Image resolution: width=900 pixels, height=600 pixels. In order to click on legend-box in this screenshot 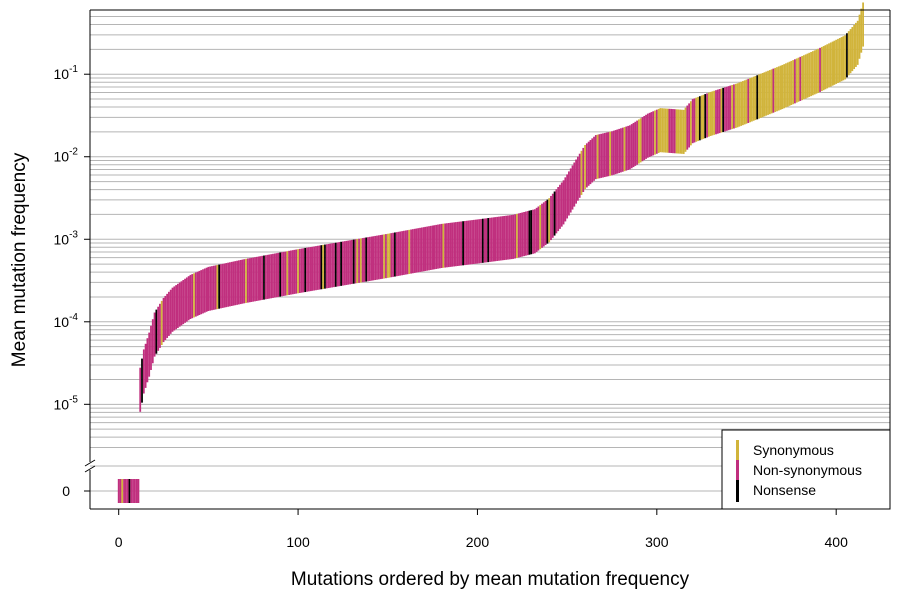, I will do `click(806, 469)`.